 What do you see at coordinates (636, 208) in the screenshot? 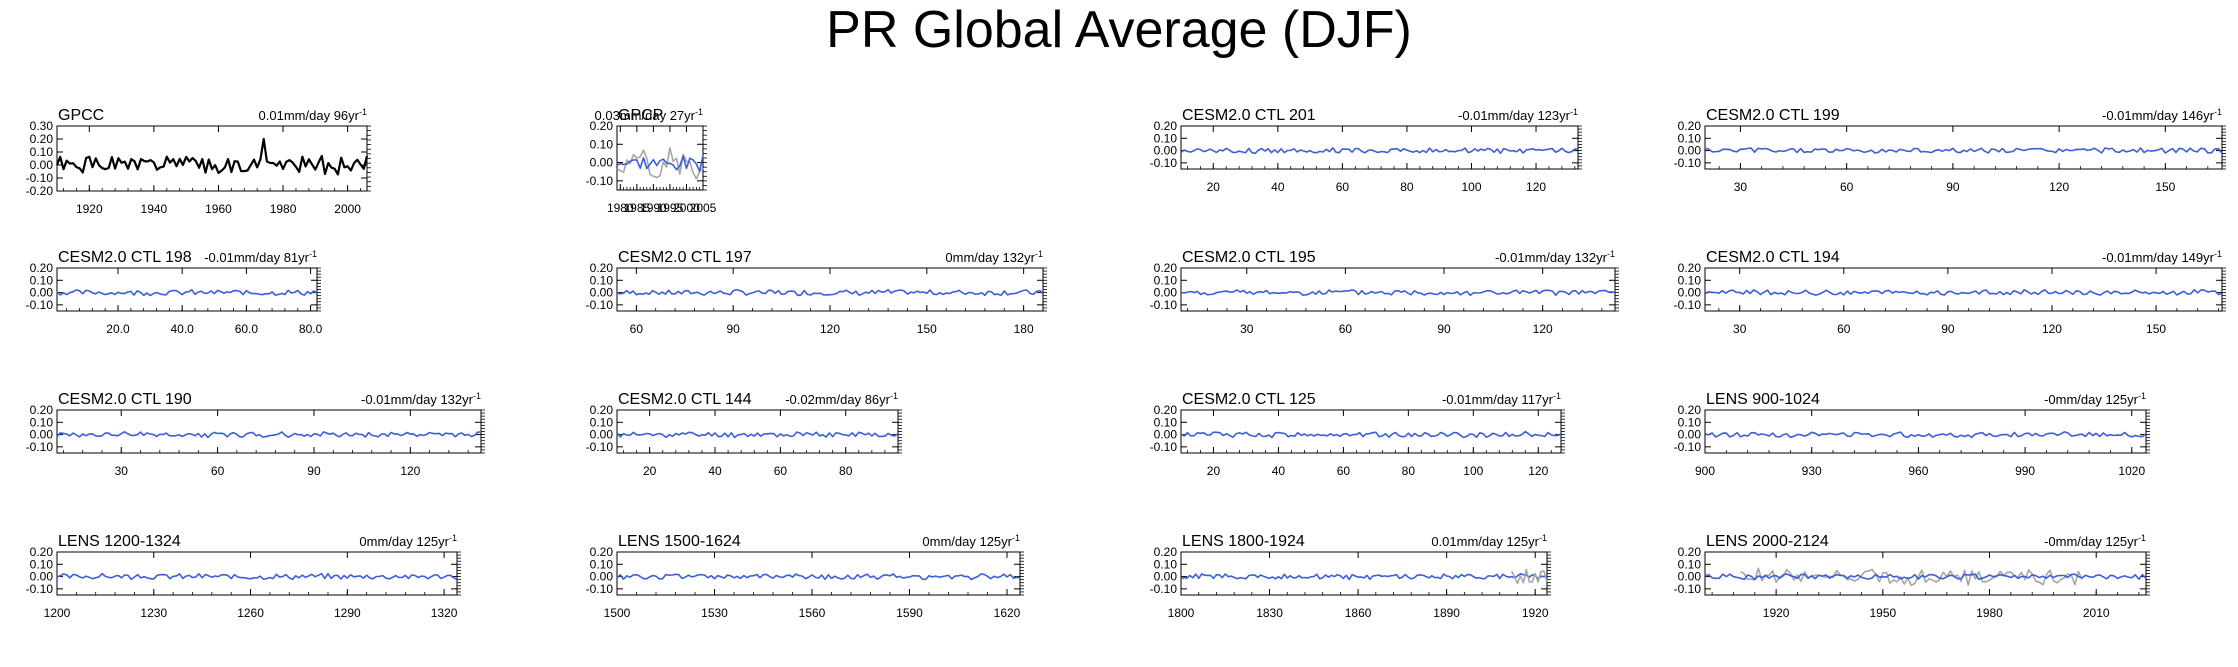
I see `x-tick-label: 1985` at bounding box center [636, 208].